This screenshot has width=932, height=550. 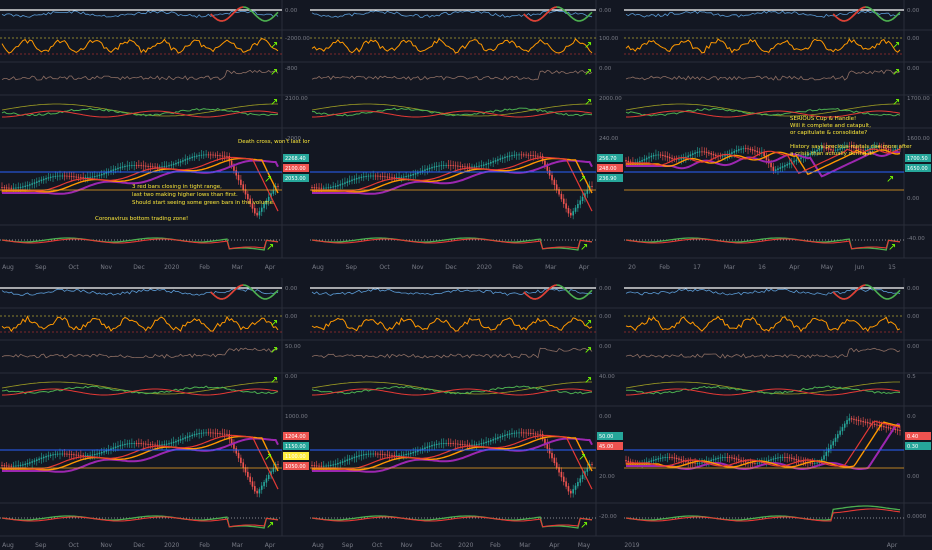 What do you see at coordinates (606, 447) in the screenshot?
I see `price-badge-text: 45.00` at bounding box center [606, 447].